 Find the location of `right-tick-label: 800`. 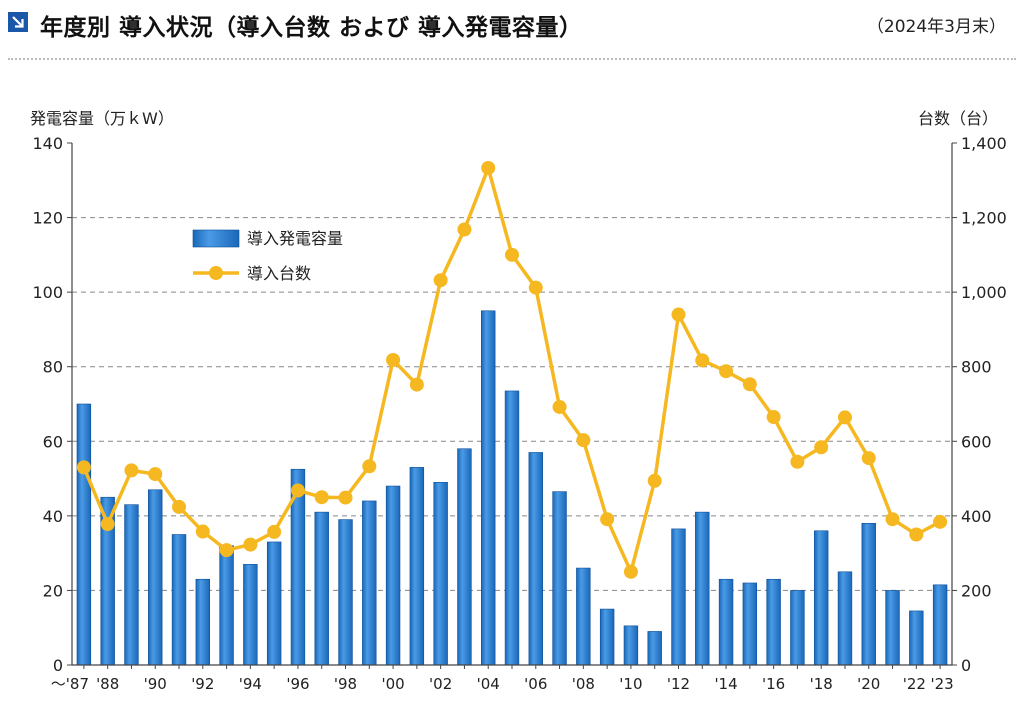

right-tick-label: 800 is located at coordinates (976, 367).